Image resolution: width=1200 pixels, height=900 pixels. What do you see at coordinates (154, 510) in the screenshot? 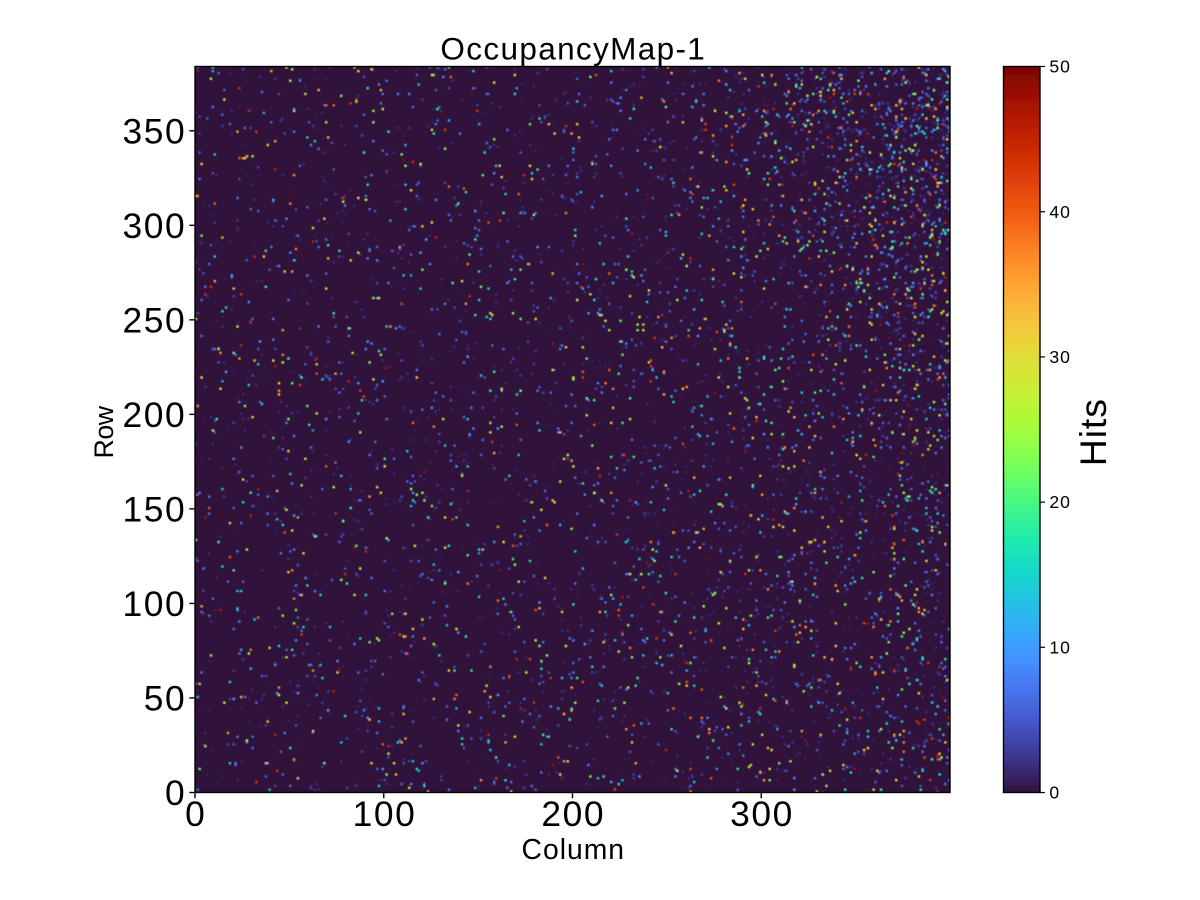
I see `svg-text: 150` at bounding box center [154, 510].